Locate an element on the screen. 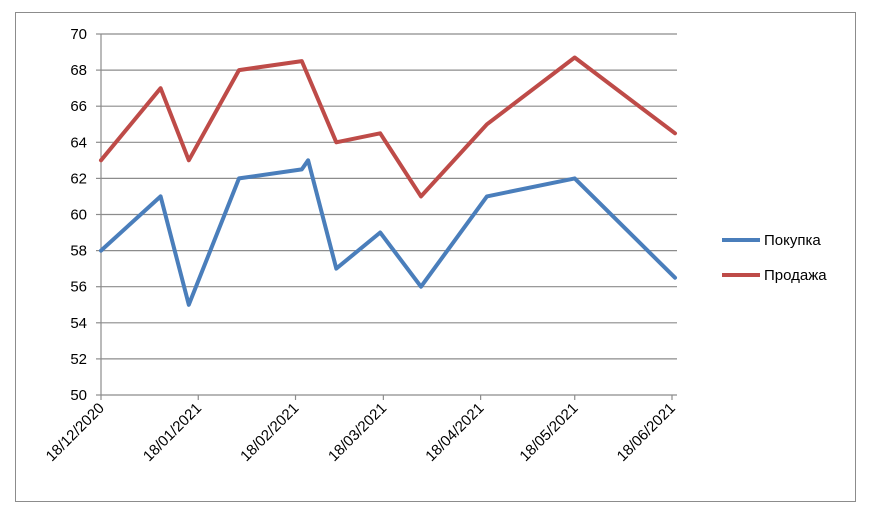  legend-label: Продажа is located at coordinates (795, 275).